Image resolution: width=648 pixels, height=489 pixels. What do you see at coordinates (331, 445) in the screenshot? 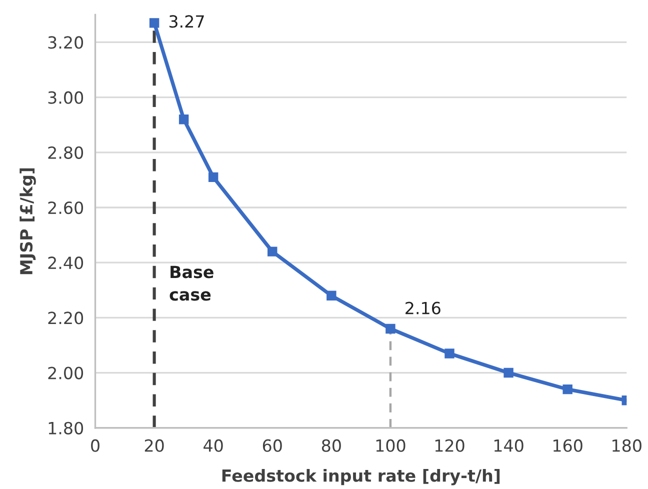
I see `x-tick-label: 80` at bounding box center [331, 445].